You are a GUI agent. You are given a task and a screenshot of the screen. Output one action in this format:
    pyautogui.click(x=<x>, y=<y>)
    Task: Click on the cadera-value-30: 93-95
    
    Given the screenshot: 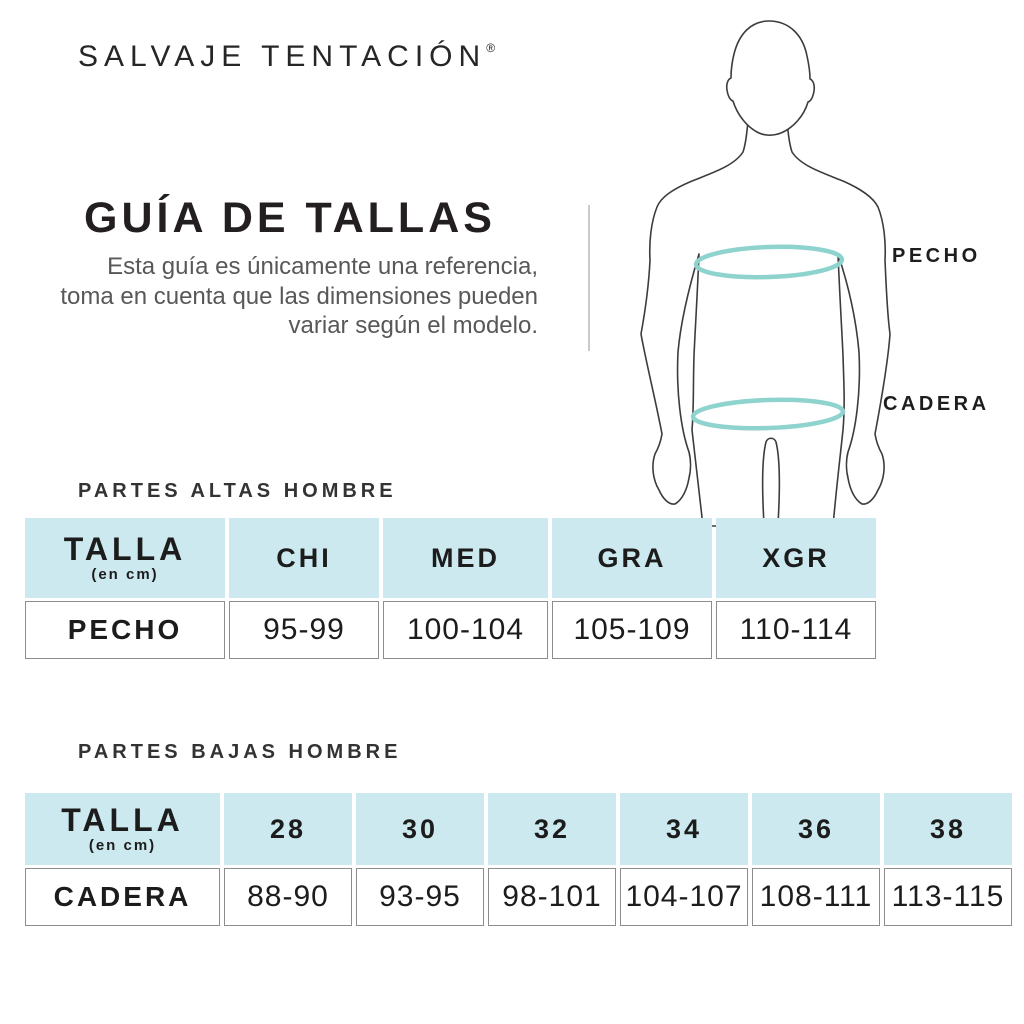 What is the action you would take?
    pyautogui.click(x=420, y=897)
    